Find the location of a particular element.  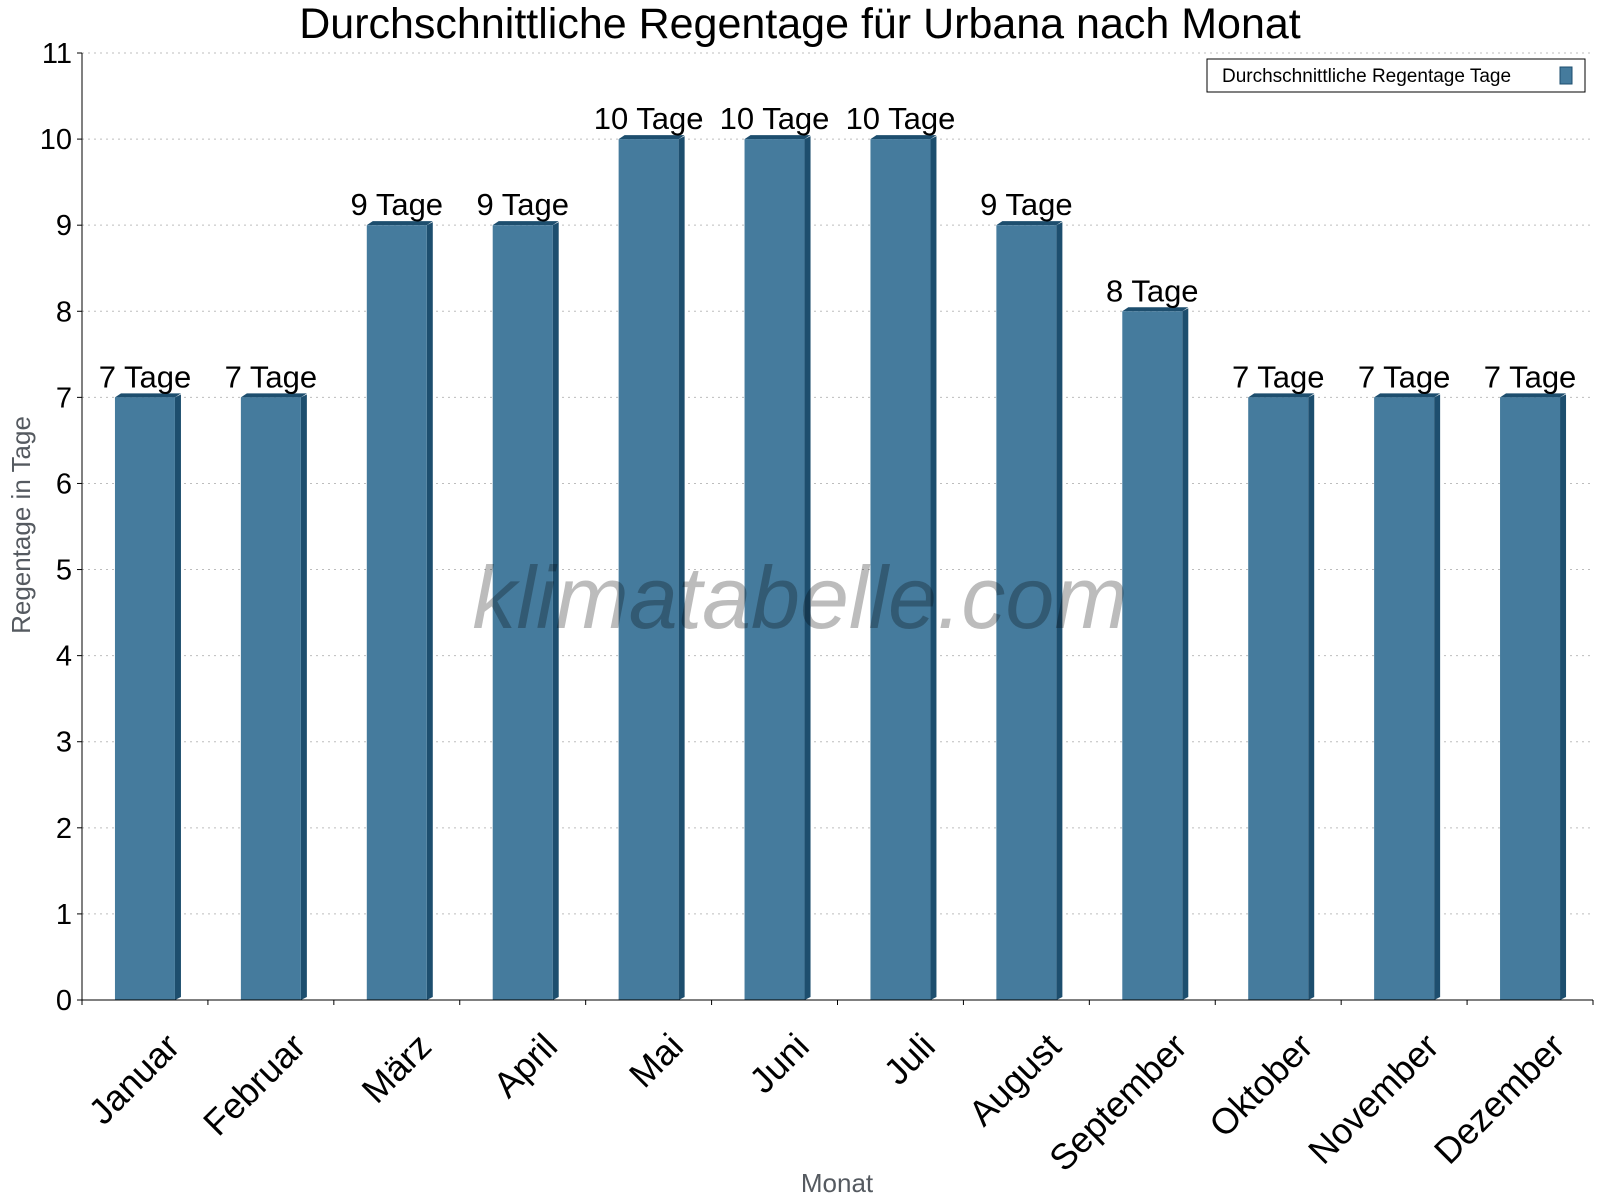

watermark: klimatabelle.com is located at coordinates (799, 597).